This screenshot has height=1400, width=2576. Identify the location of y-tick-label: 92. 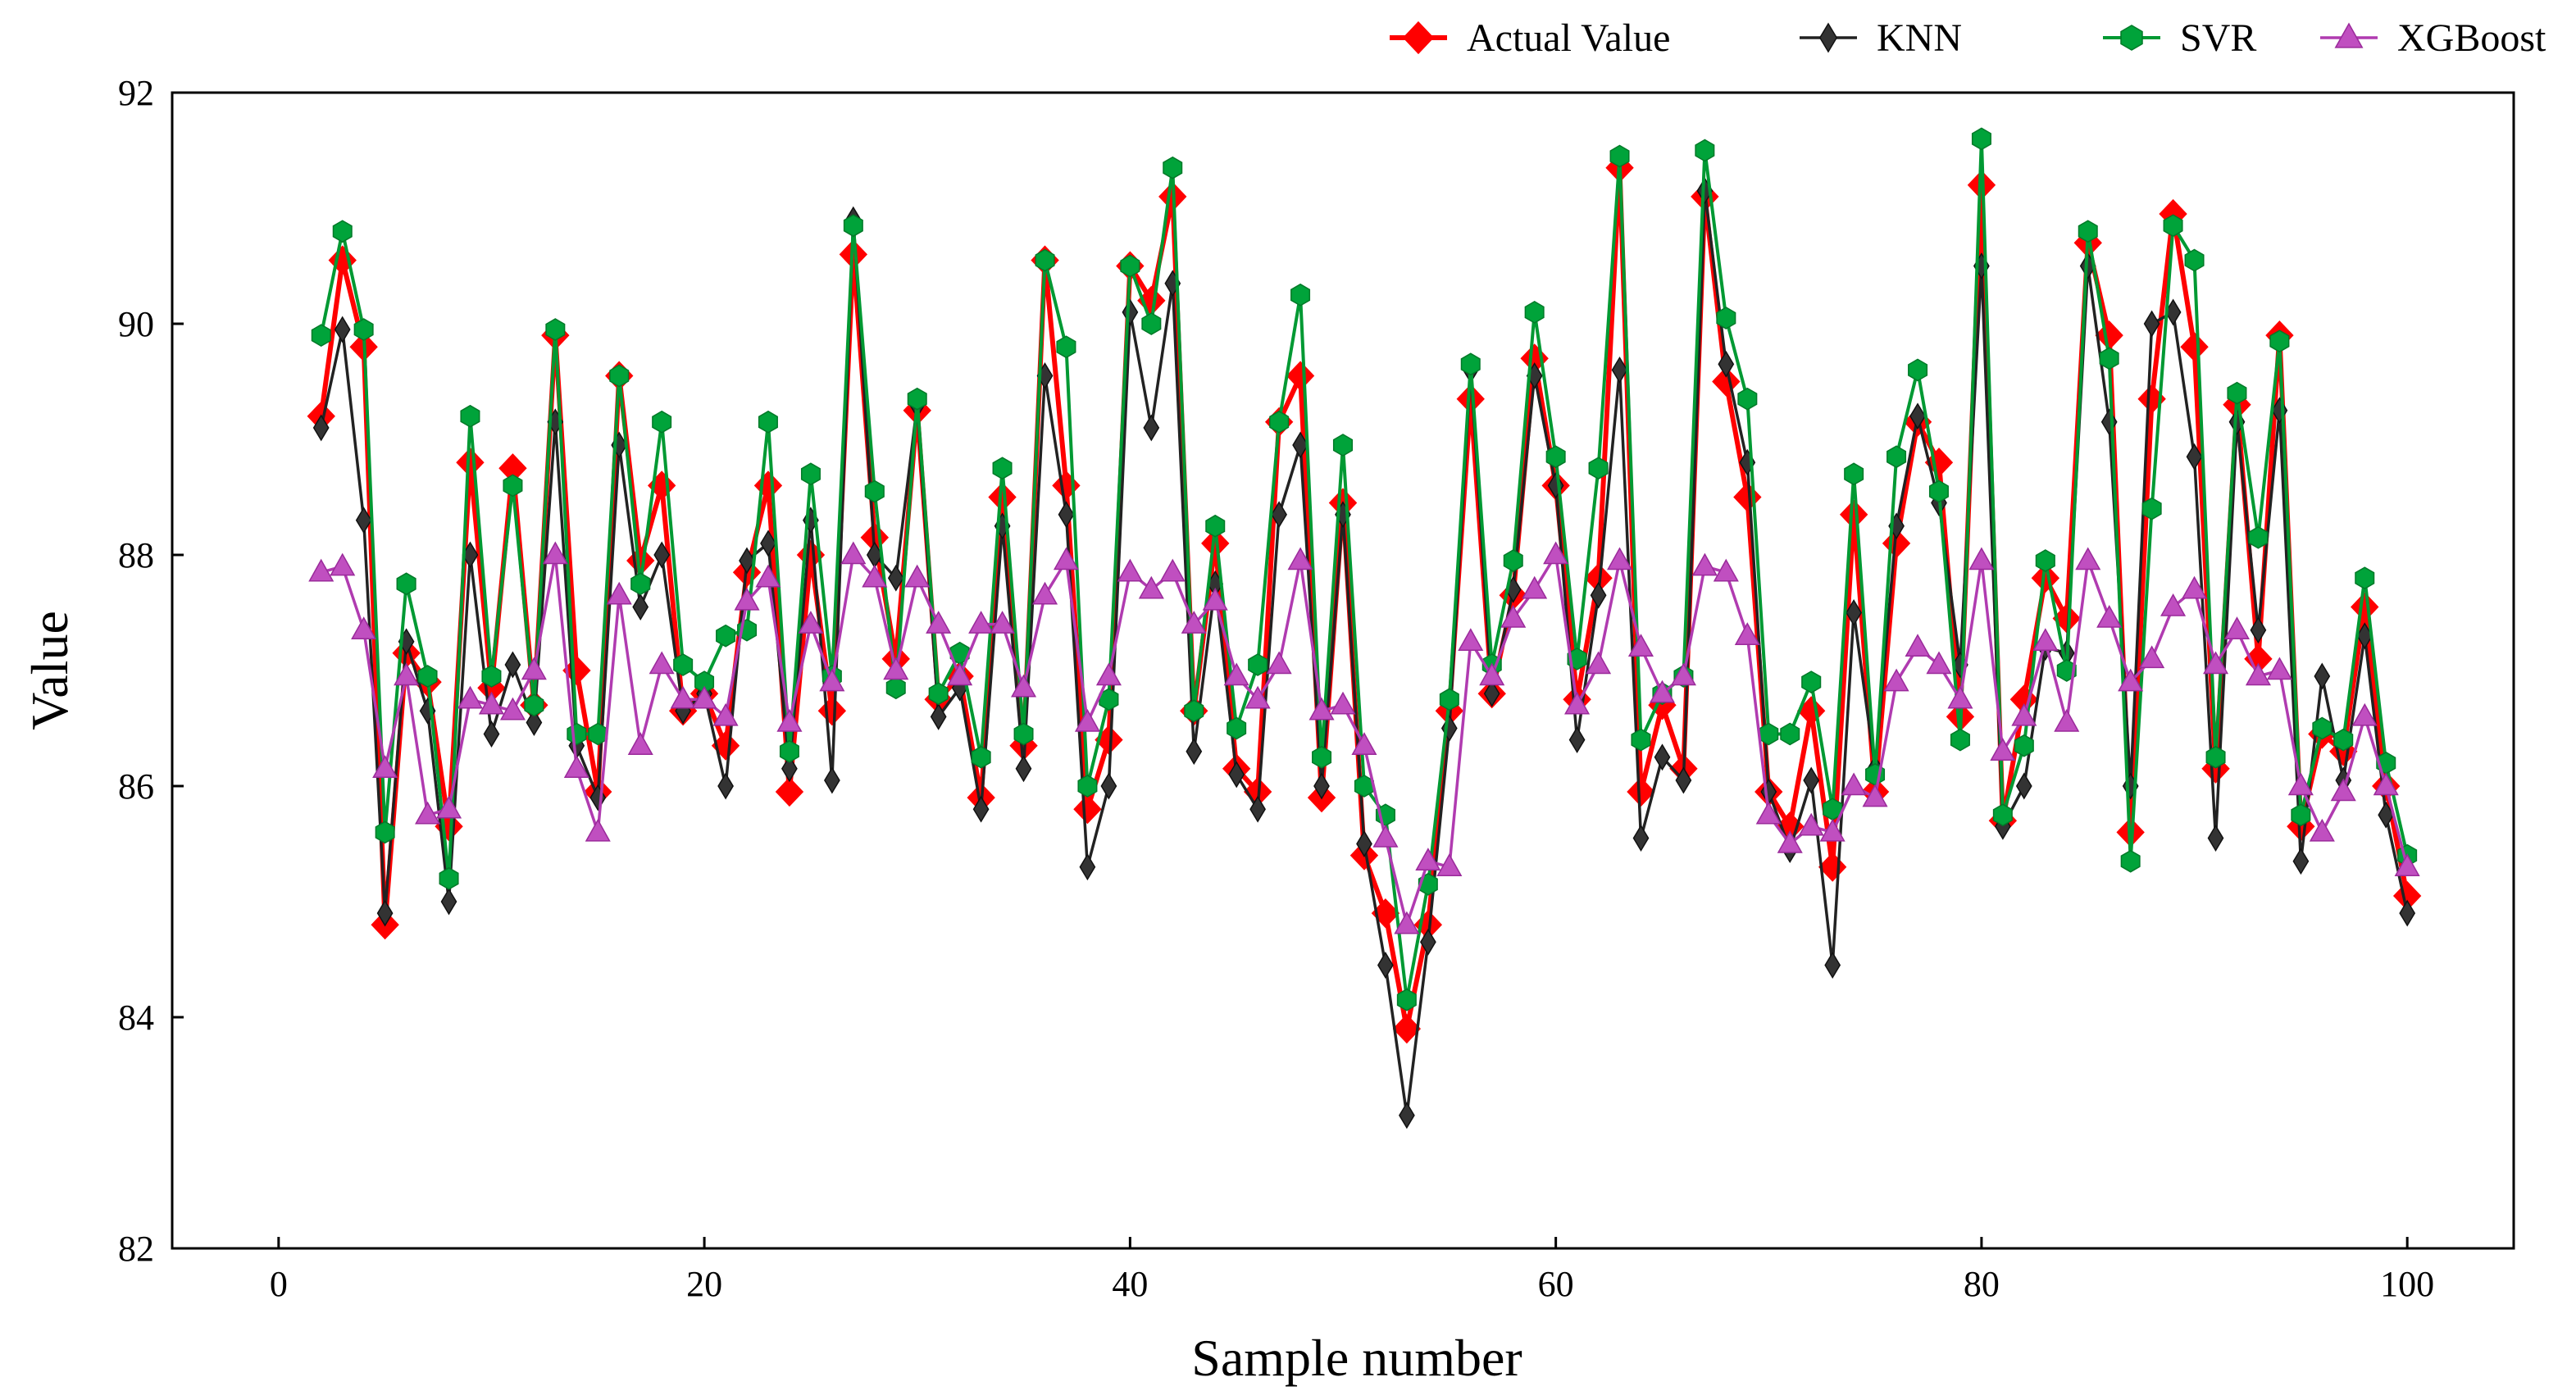
(136, 93).